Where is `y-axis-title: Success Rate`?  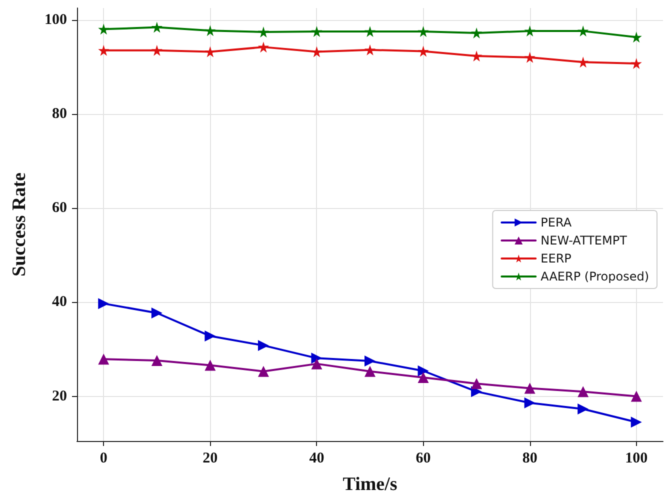 y-axis-title: Success Rate is located at coordinates (19, 224).